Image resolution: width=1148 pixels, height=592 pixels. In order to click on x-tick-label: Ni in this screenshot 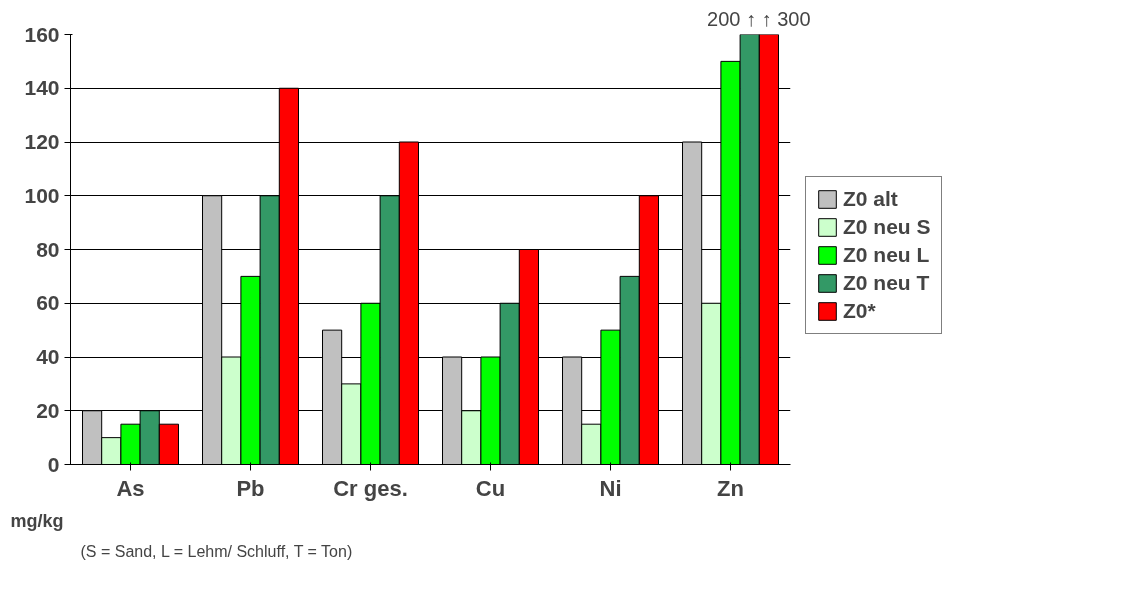, I will do `click(610, 488)`.